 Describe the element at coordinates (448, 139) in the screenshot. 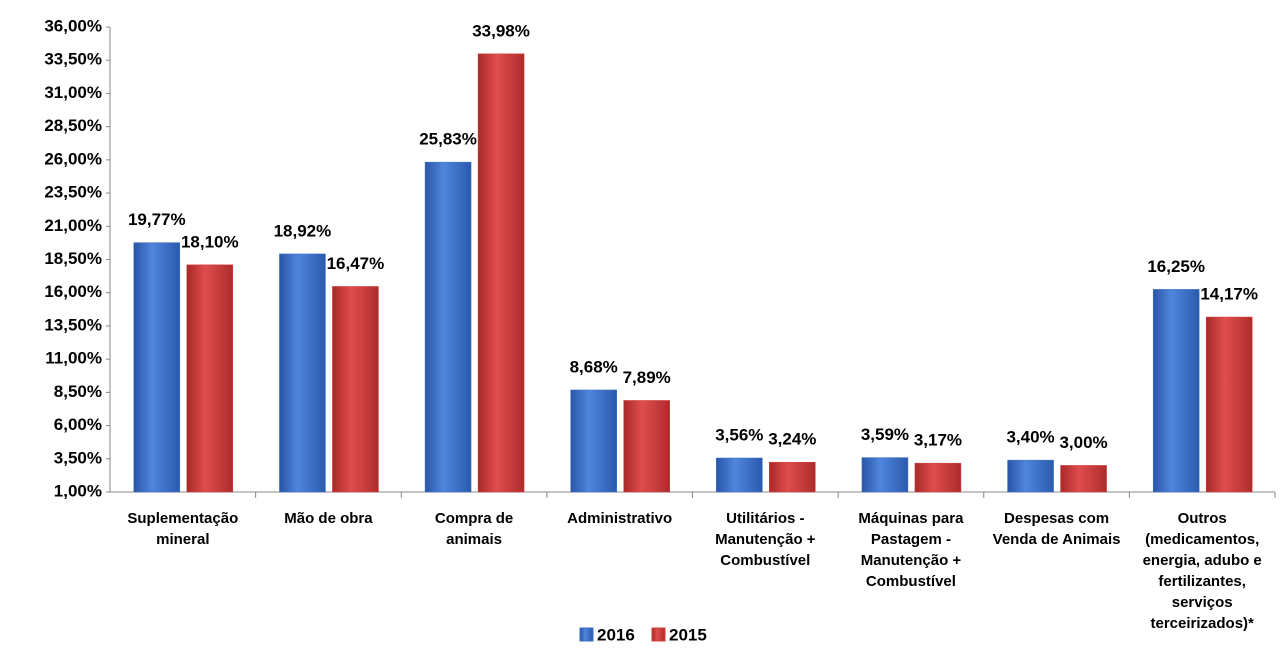

I see `value-label: 25,83%` at that location.